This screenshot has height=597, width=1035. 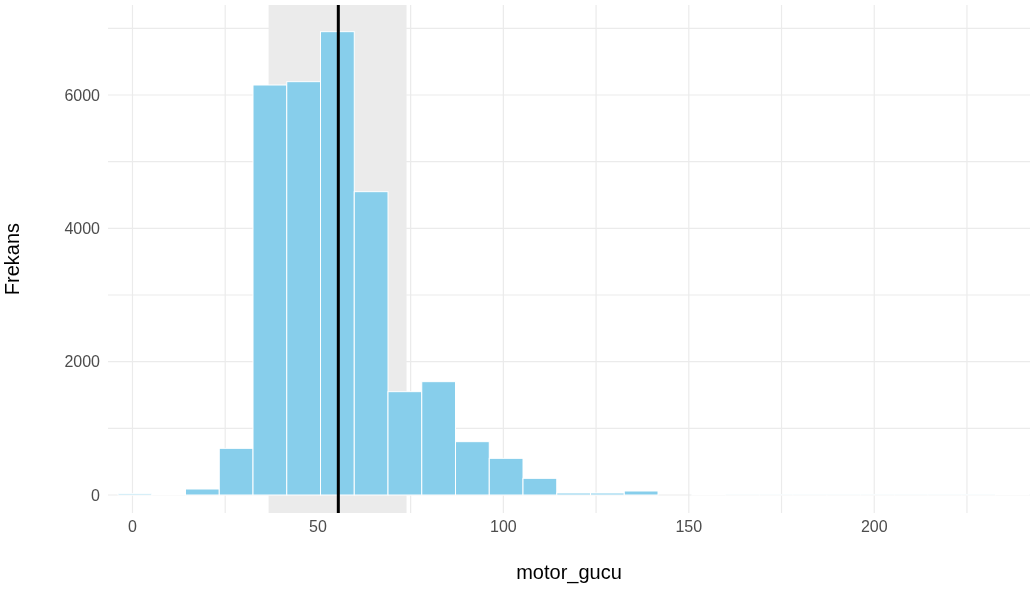 What do you see at coordinates (96, 495) in the screenshot?
I see `y-tick-label: 0` at bounding box center [96, 495].